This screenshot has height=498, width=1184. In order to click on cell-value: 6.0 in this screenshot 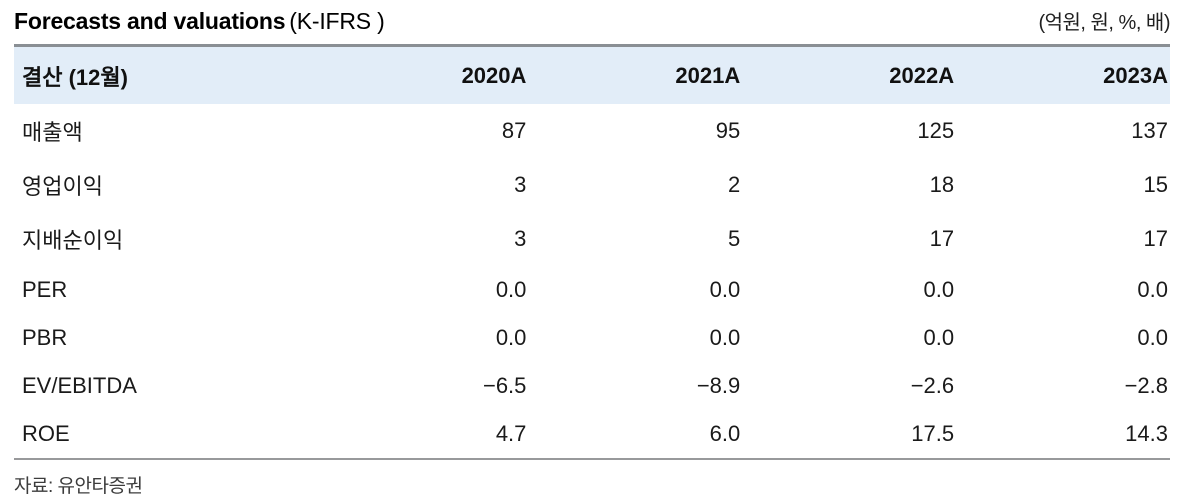, I will do `click(725, 433)`.